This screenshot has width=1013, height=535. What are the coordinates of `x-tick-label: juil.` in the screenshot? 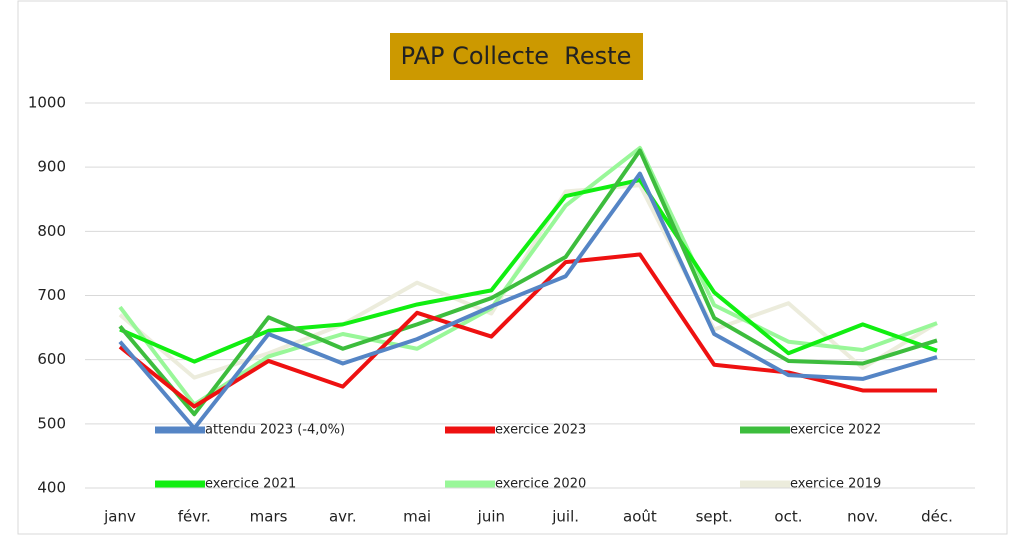 It's located at (565, 517).